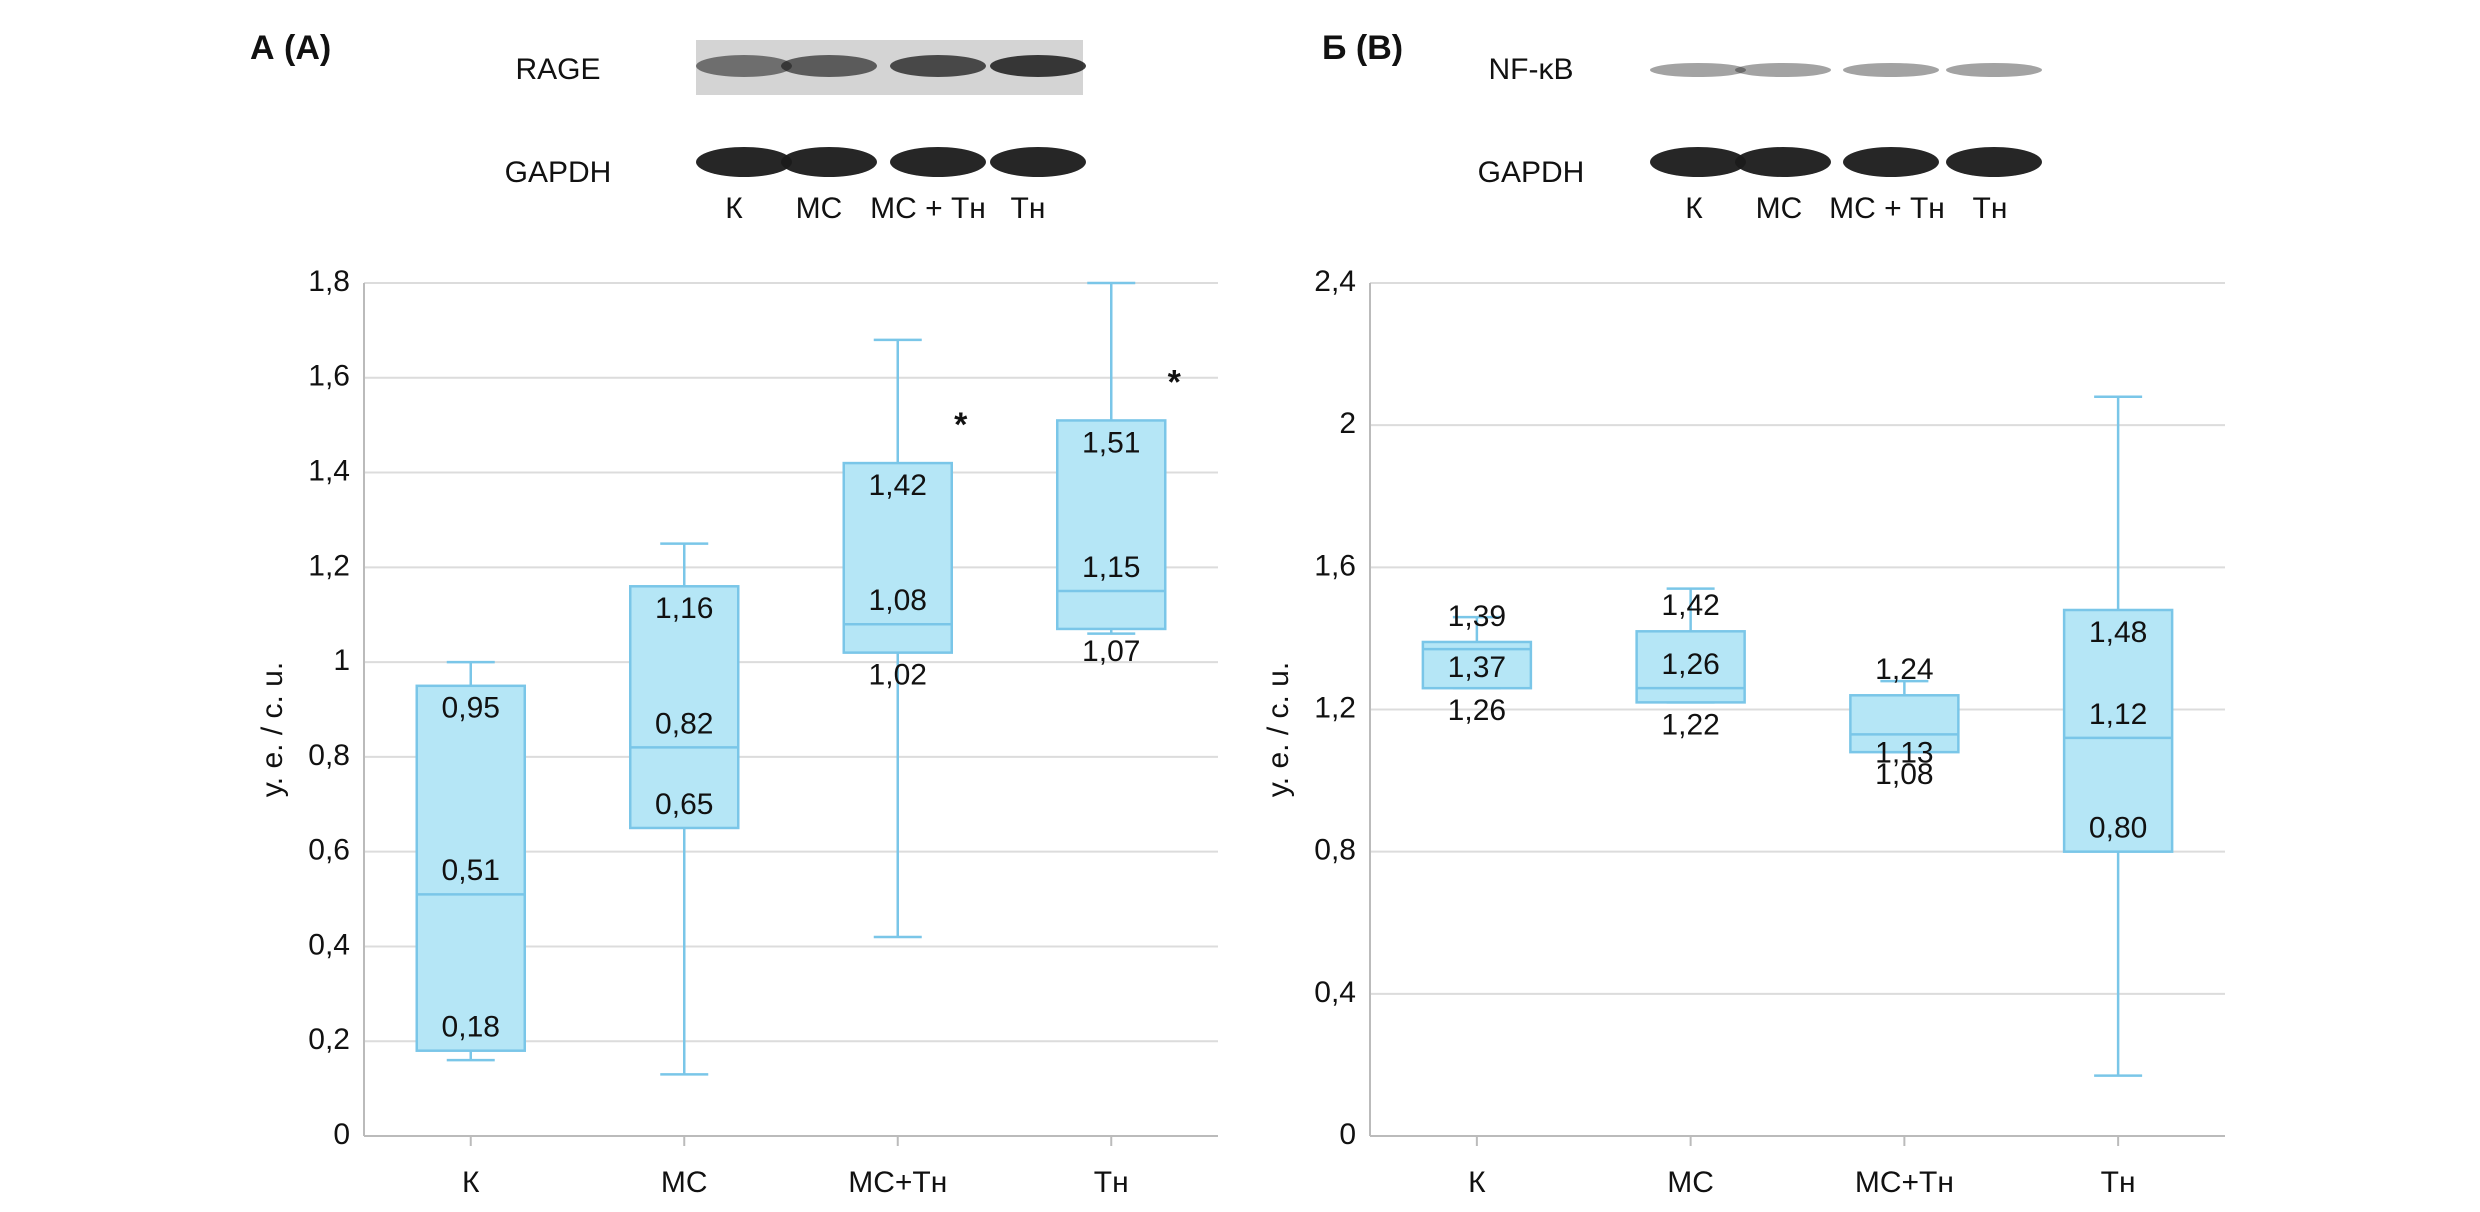  What do you see at coordinates (1477, 616) in the screenshot?
I see `q3-label: 1,39` at bounding box center [1477, 616].